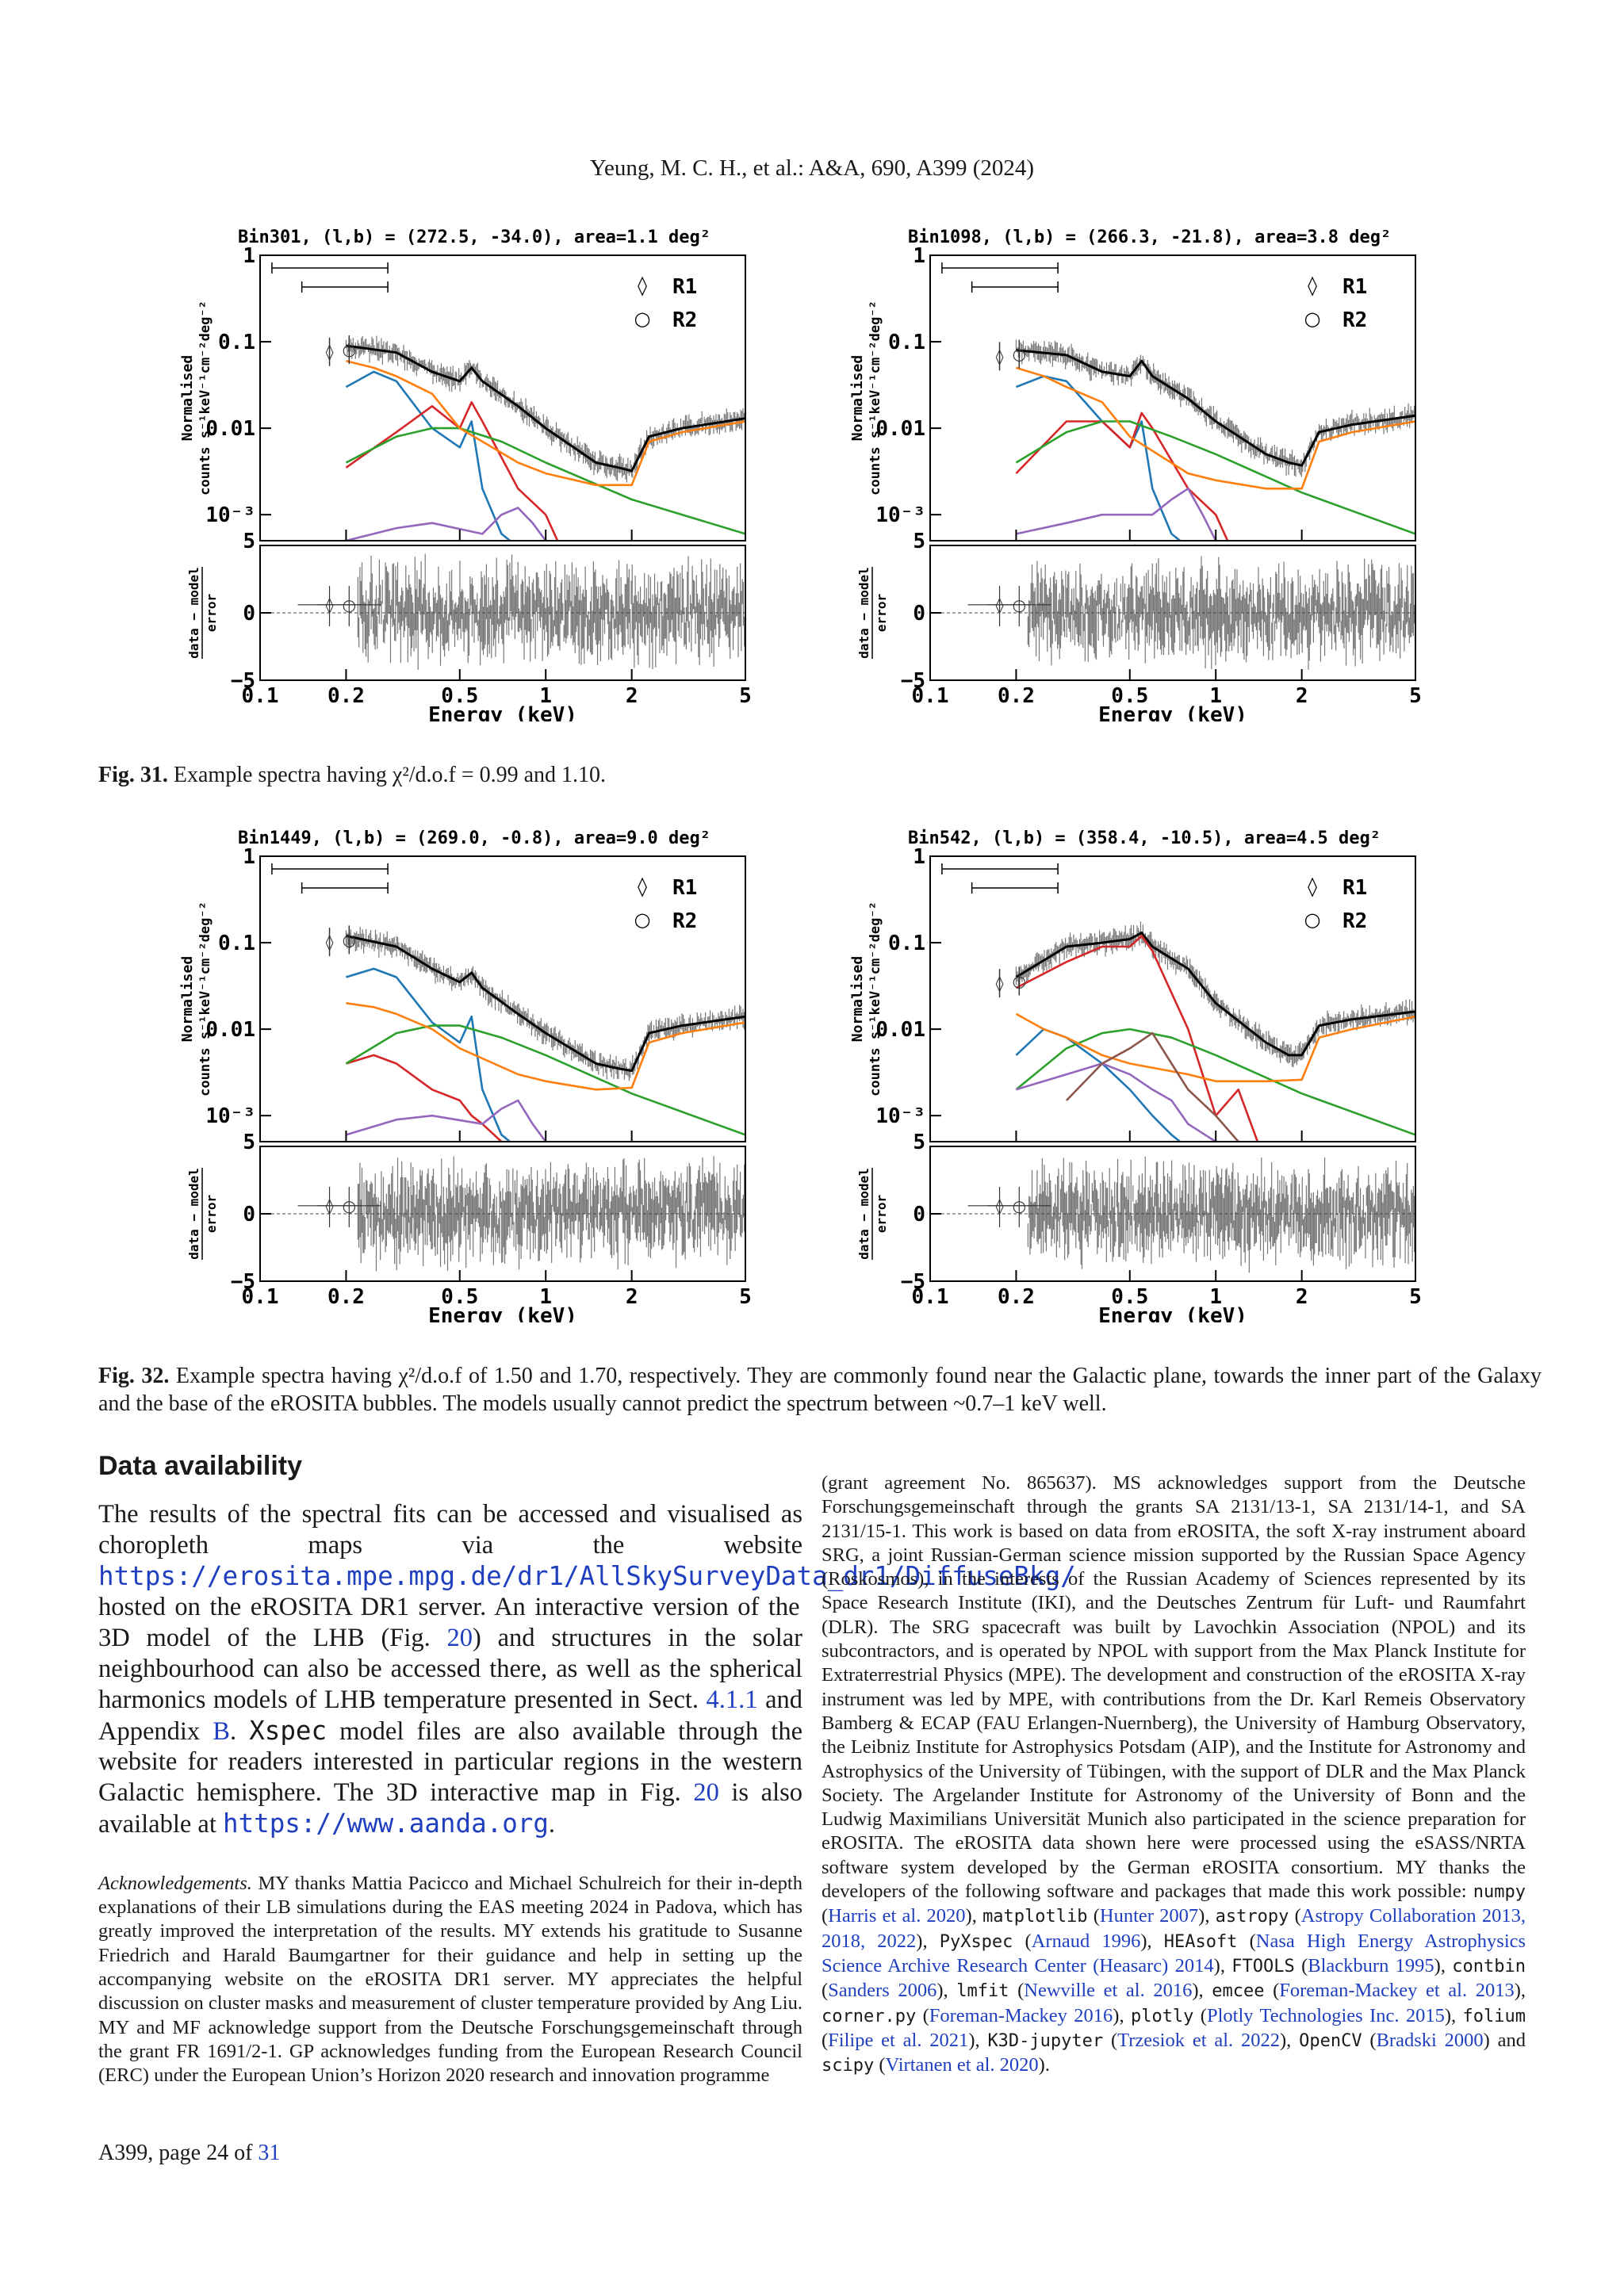 The height and width of the screenshot is (2296, 1624). Describe the element at coordinates (269, 2153) in the screenshot. I see `page-total-link: 31` at that location.